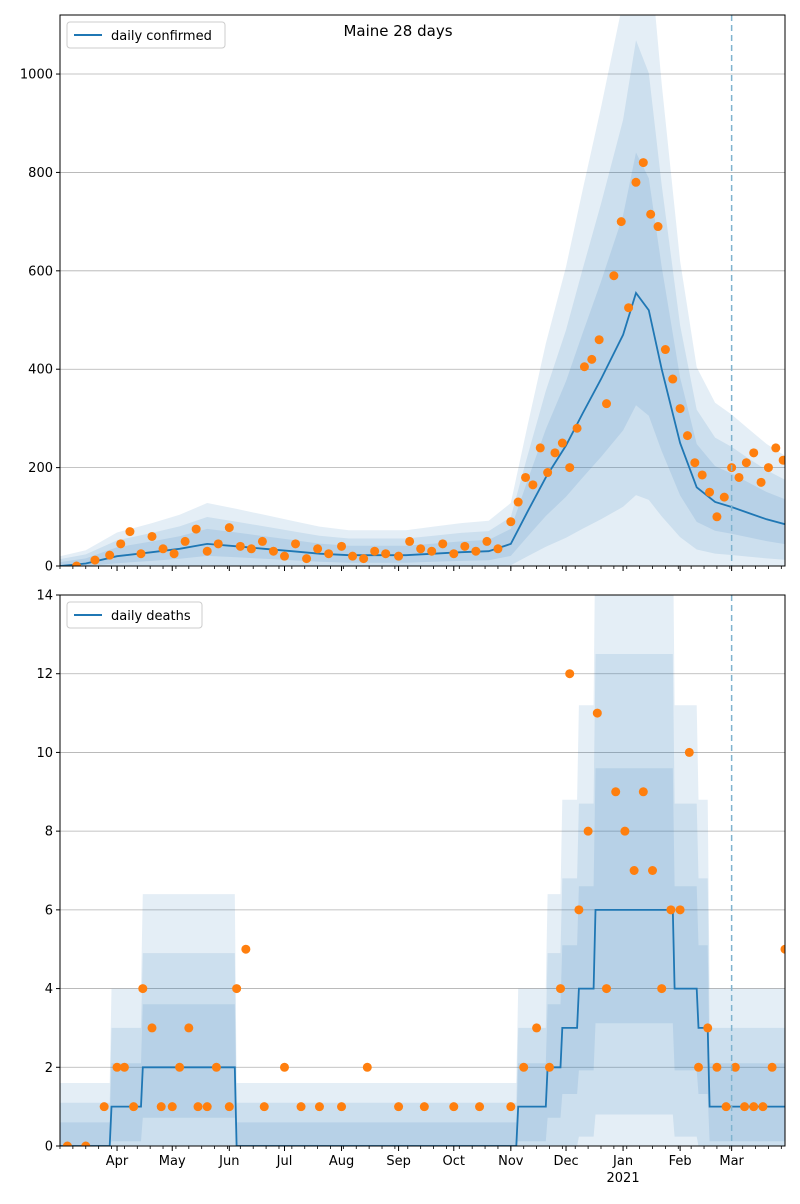  I want to click on y-tick-label: 2, so click(49, 1068).